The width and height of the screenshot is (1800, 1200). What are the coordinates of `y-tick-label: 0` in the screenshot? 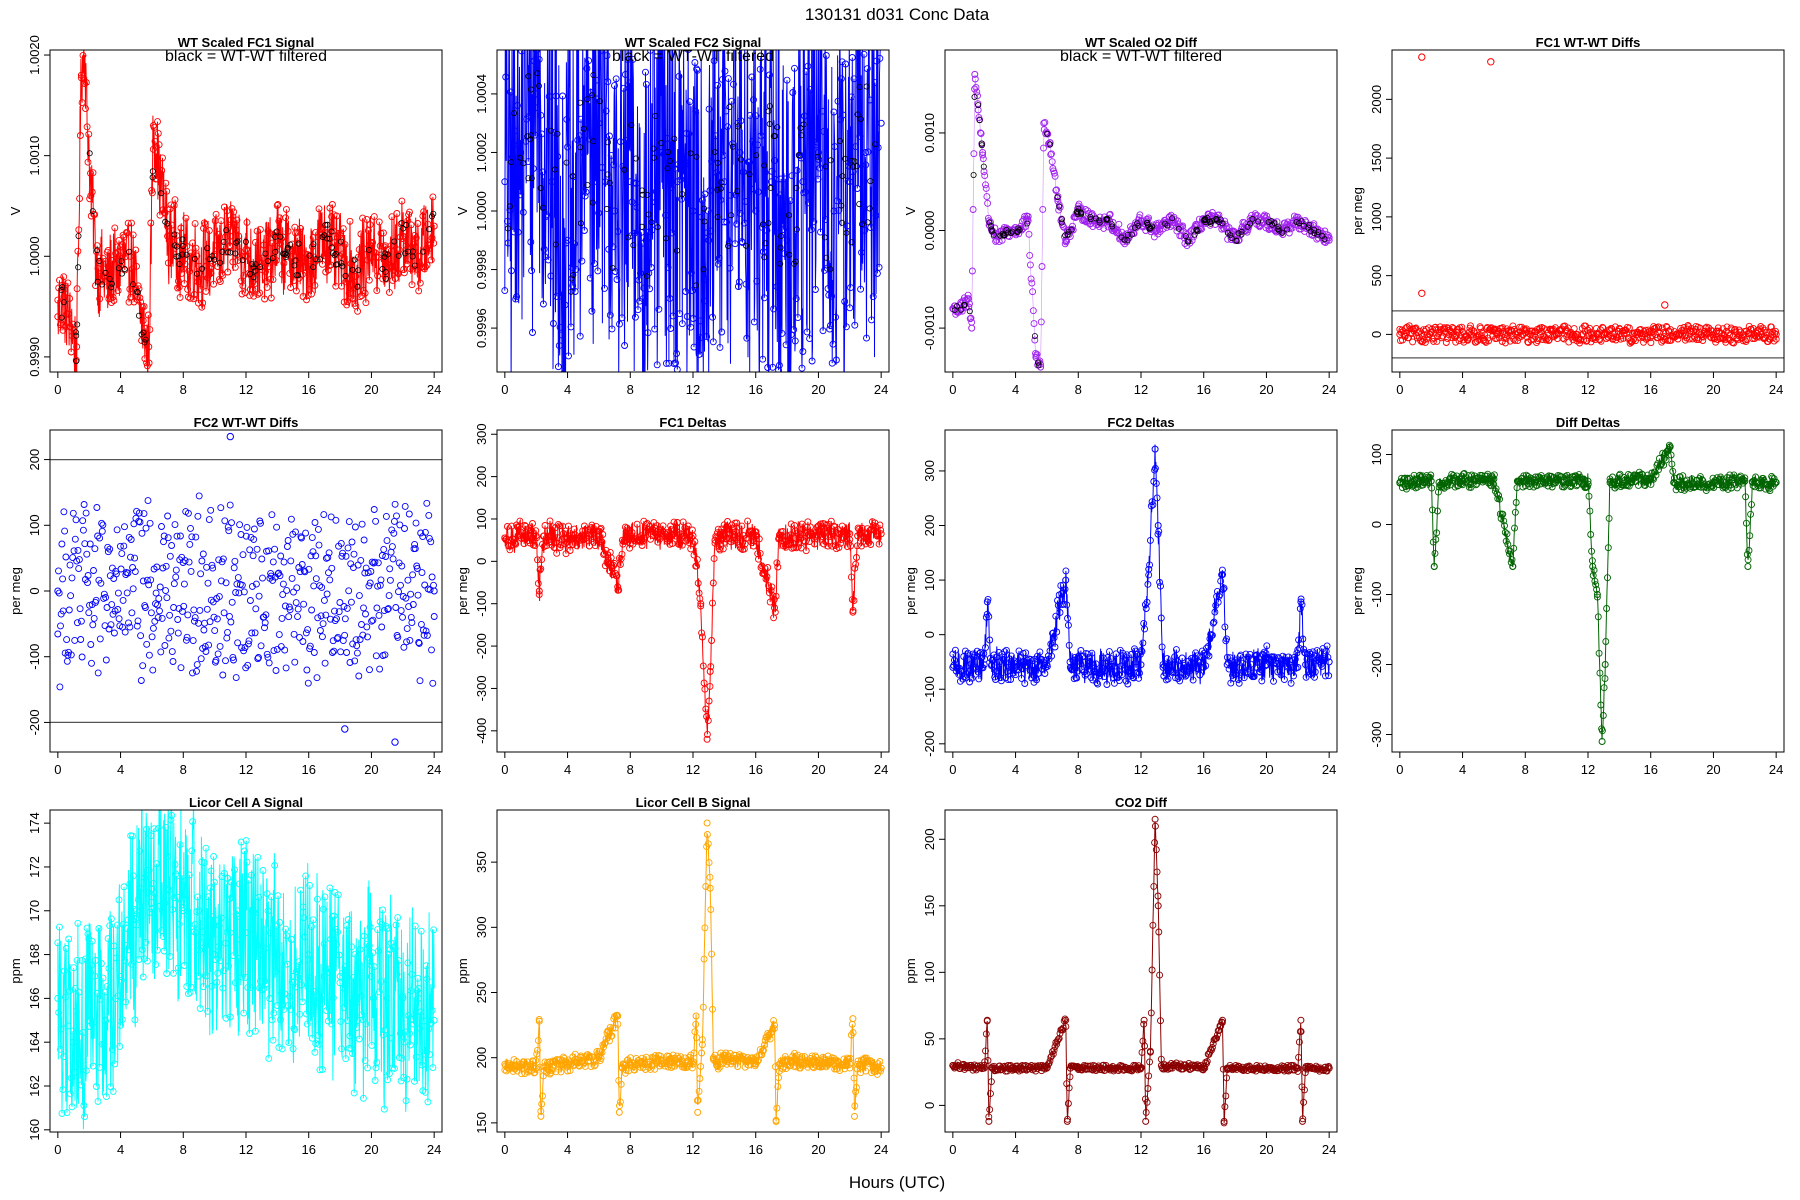 It's located at (929, 634).